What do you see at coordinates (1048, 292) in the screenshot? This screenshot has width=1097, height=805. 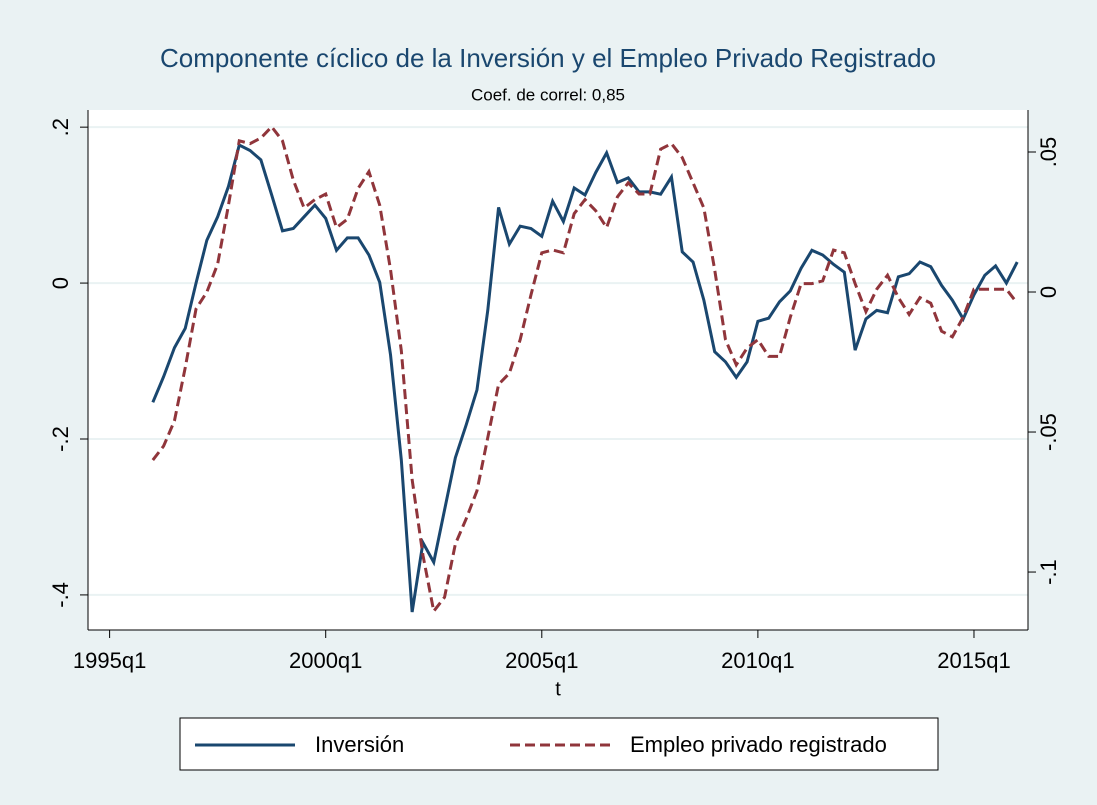 I see `y2-tick-label: 0` at bounding box center [1048, 292].